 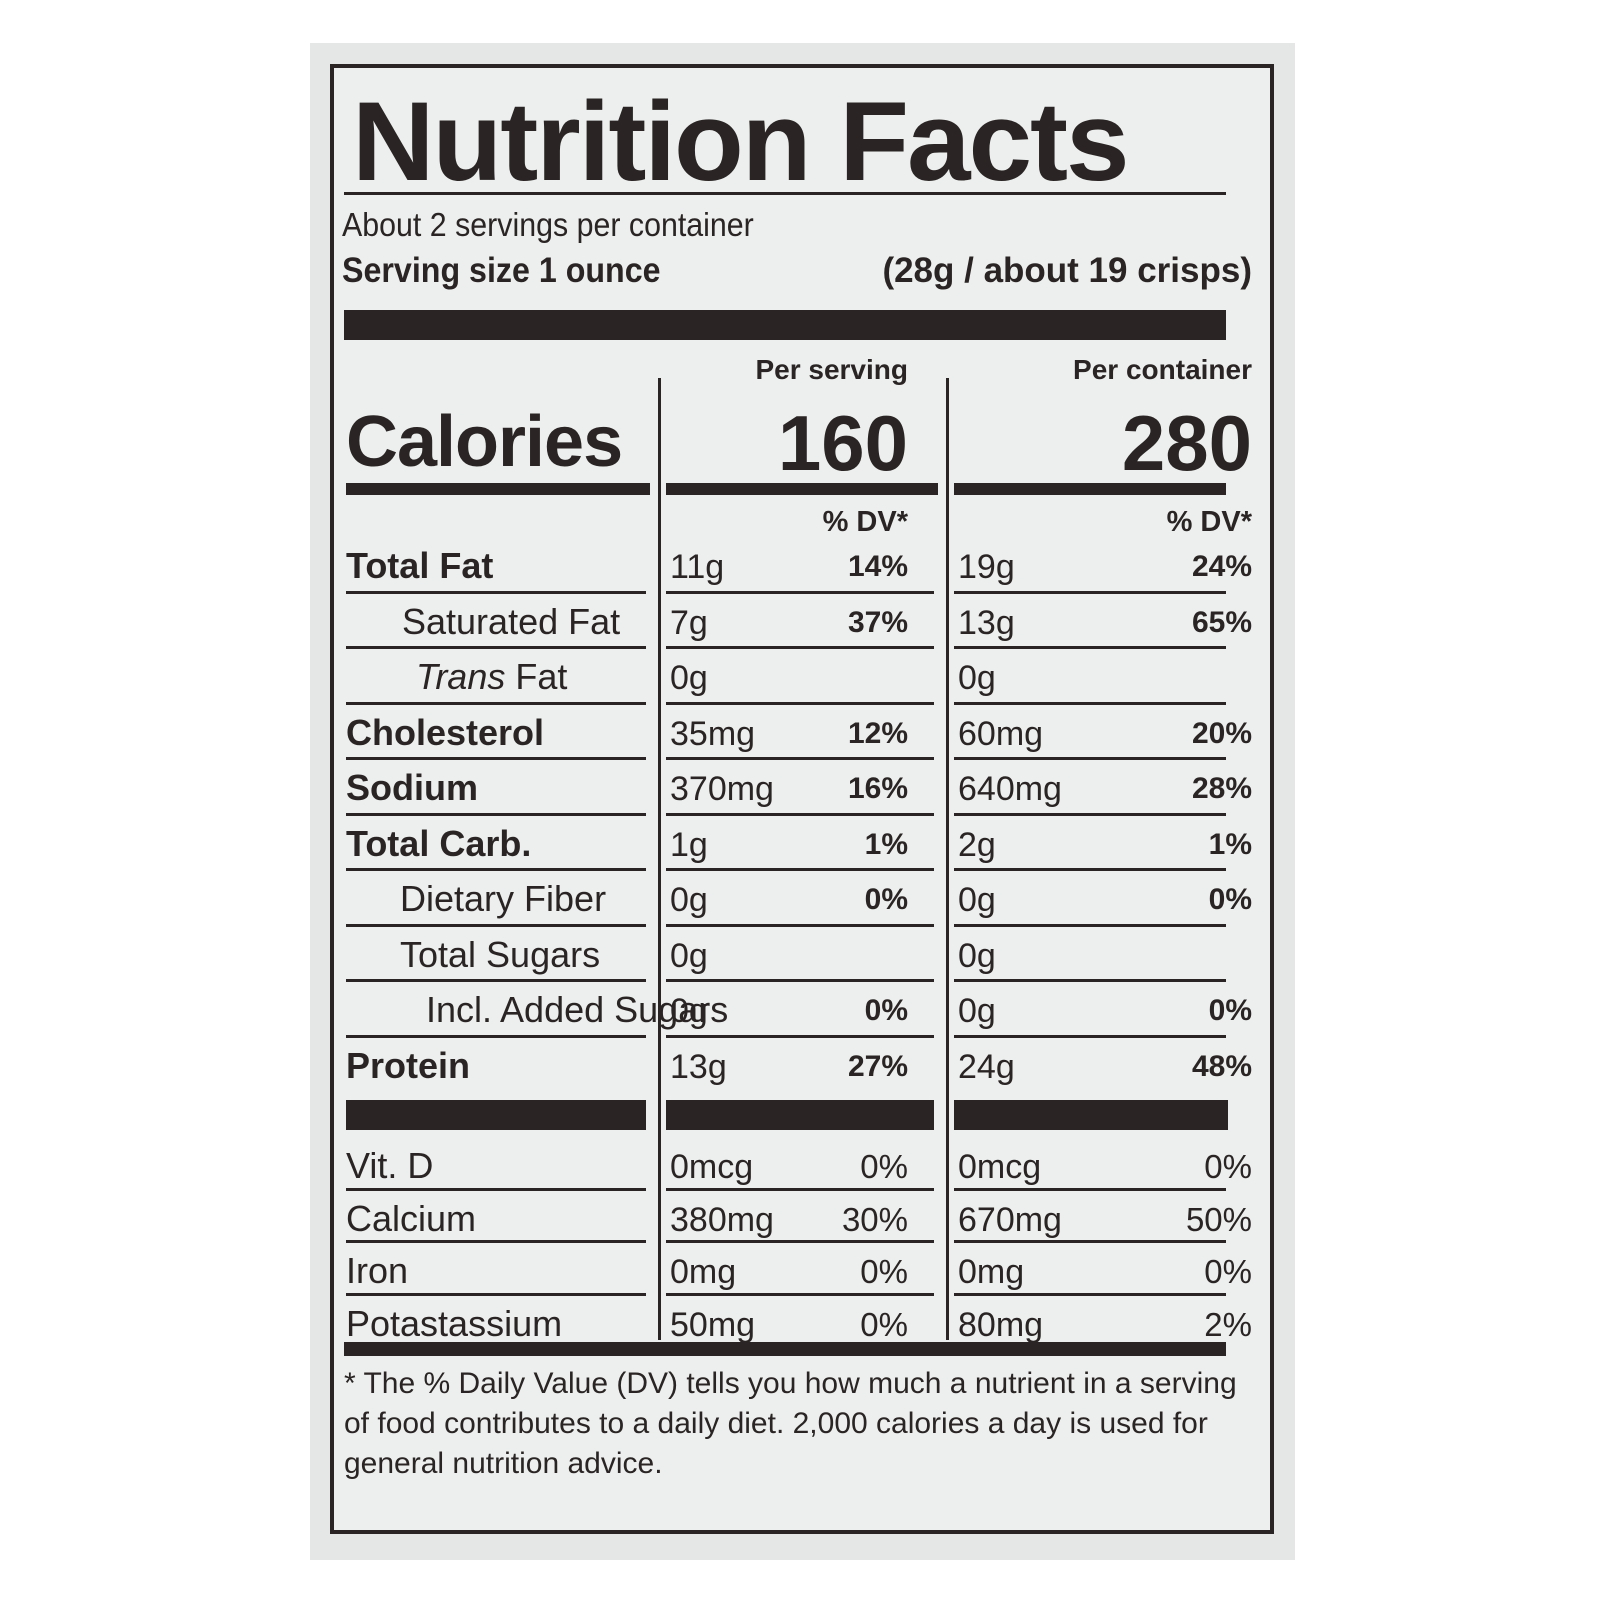 I want to click on container-dv: 50%, so click(x=1218, y=1219).